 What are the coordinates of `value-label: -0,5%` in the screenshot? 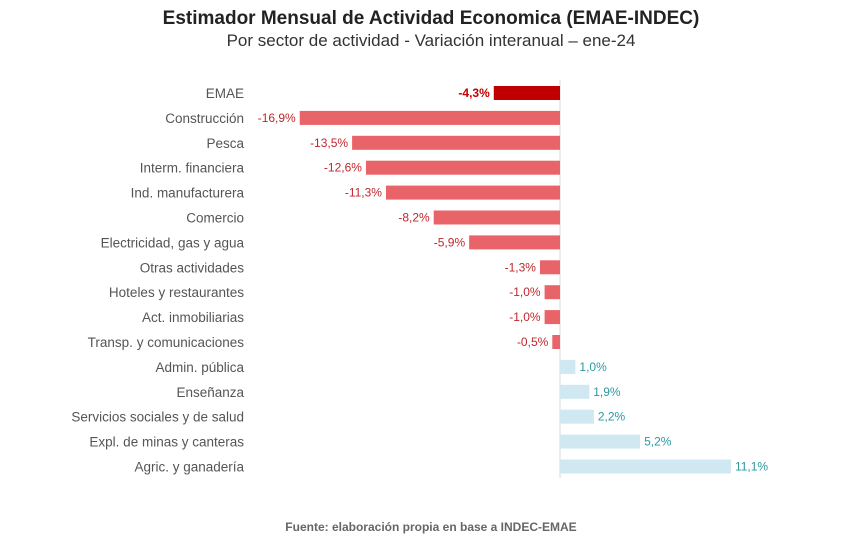 It's located at (533, 342).